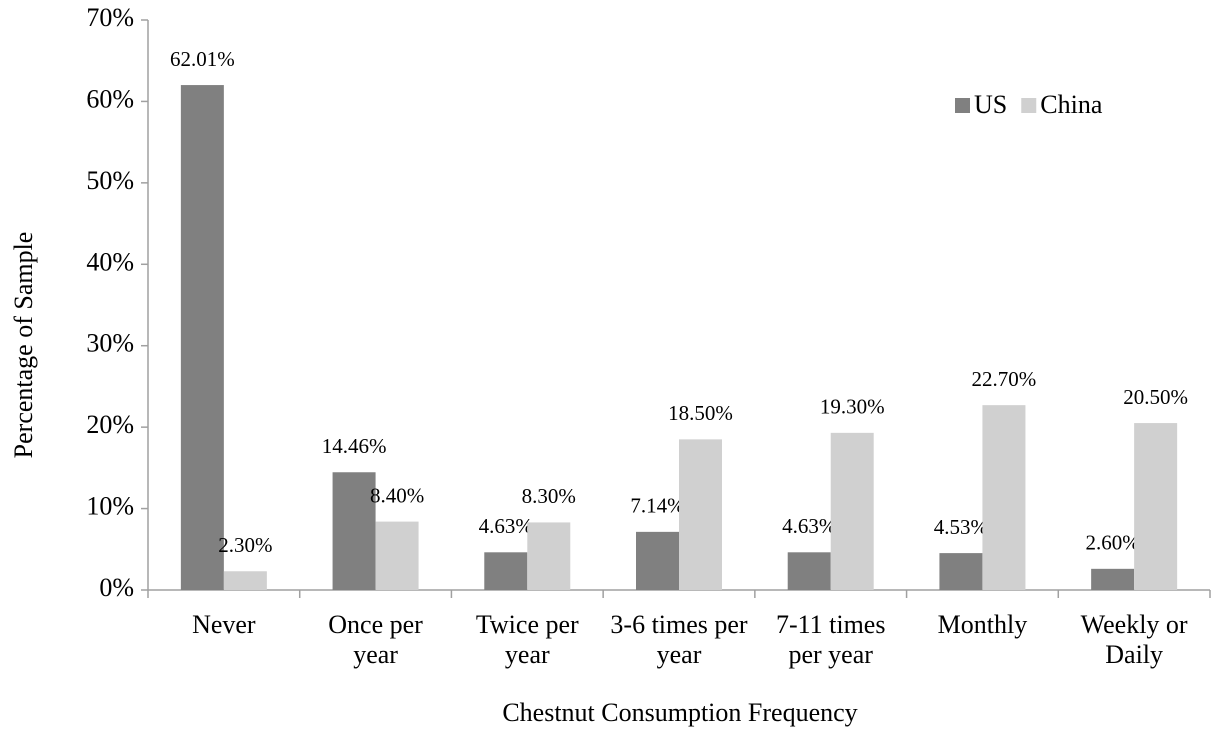 This screenshot has height=731, width=1221. I want to click on y-axis-title: Percentage of Sample, so click(23, 345).